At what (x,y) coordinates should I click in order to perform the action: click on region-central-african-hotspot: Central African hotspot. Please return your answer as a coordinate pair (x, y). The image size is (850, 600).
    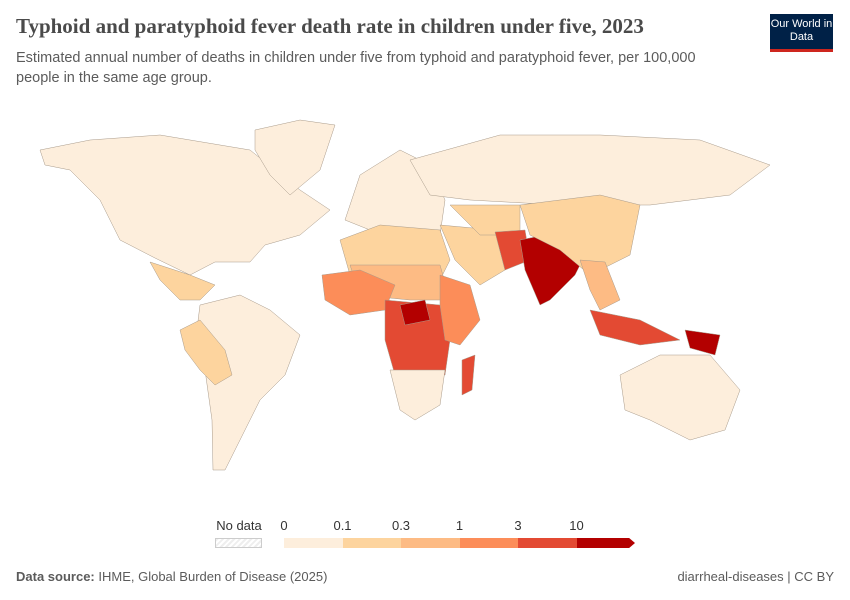
    Looking at the image, I should click on (415, 312).